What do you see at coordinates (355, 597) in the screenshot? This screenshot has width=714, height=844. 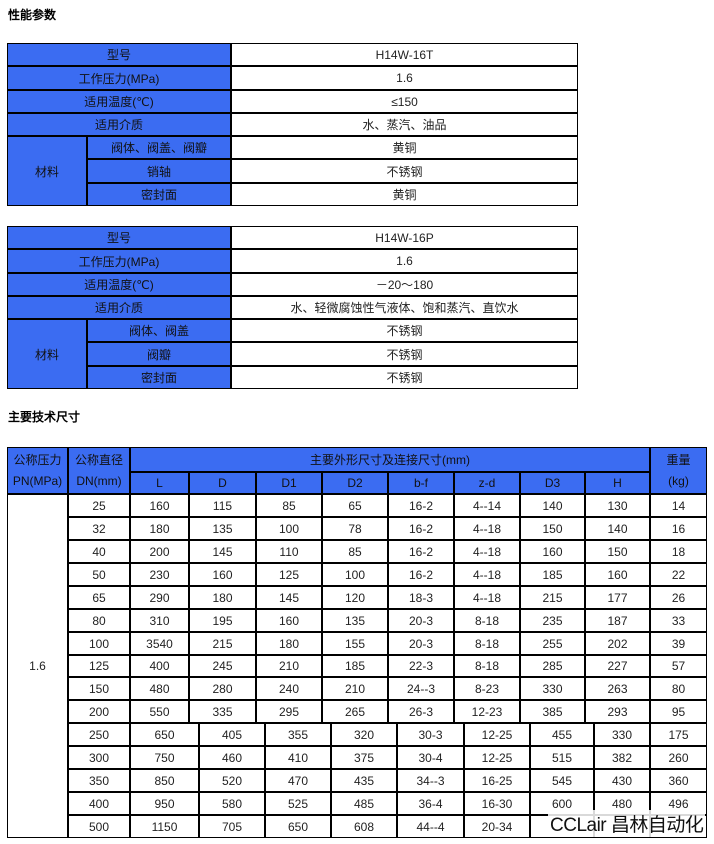 I see `dim-cell: 120` at bounding box center [355, 597].